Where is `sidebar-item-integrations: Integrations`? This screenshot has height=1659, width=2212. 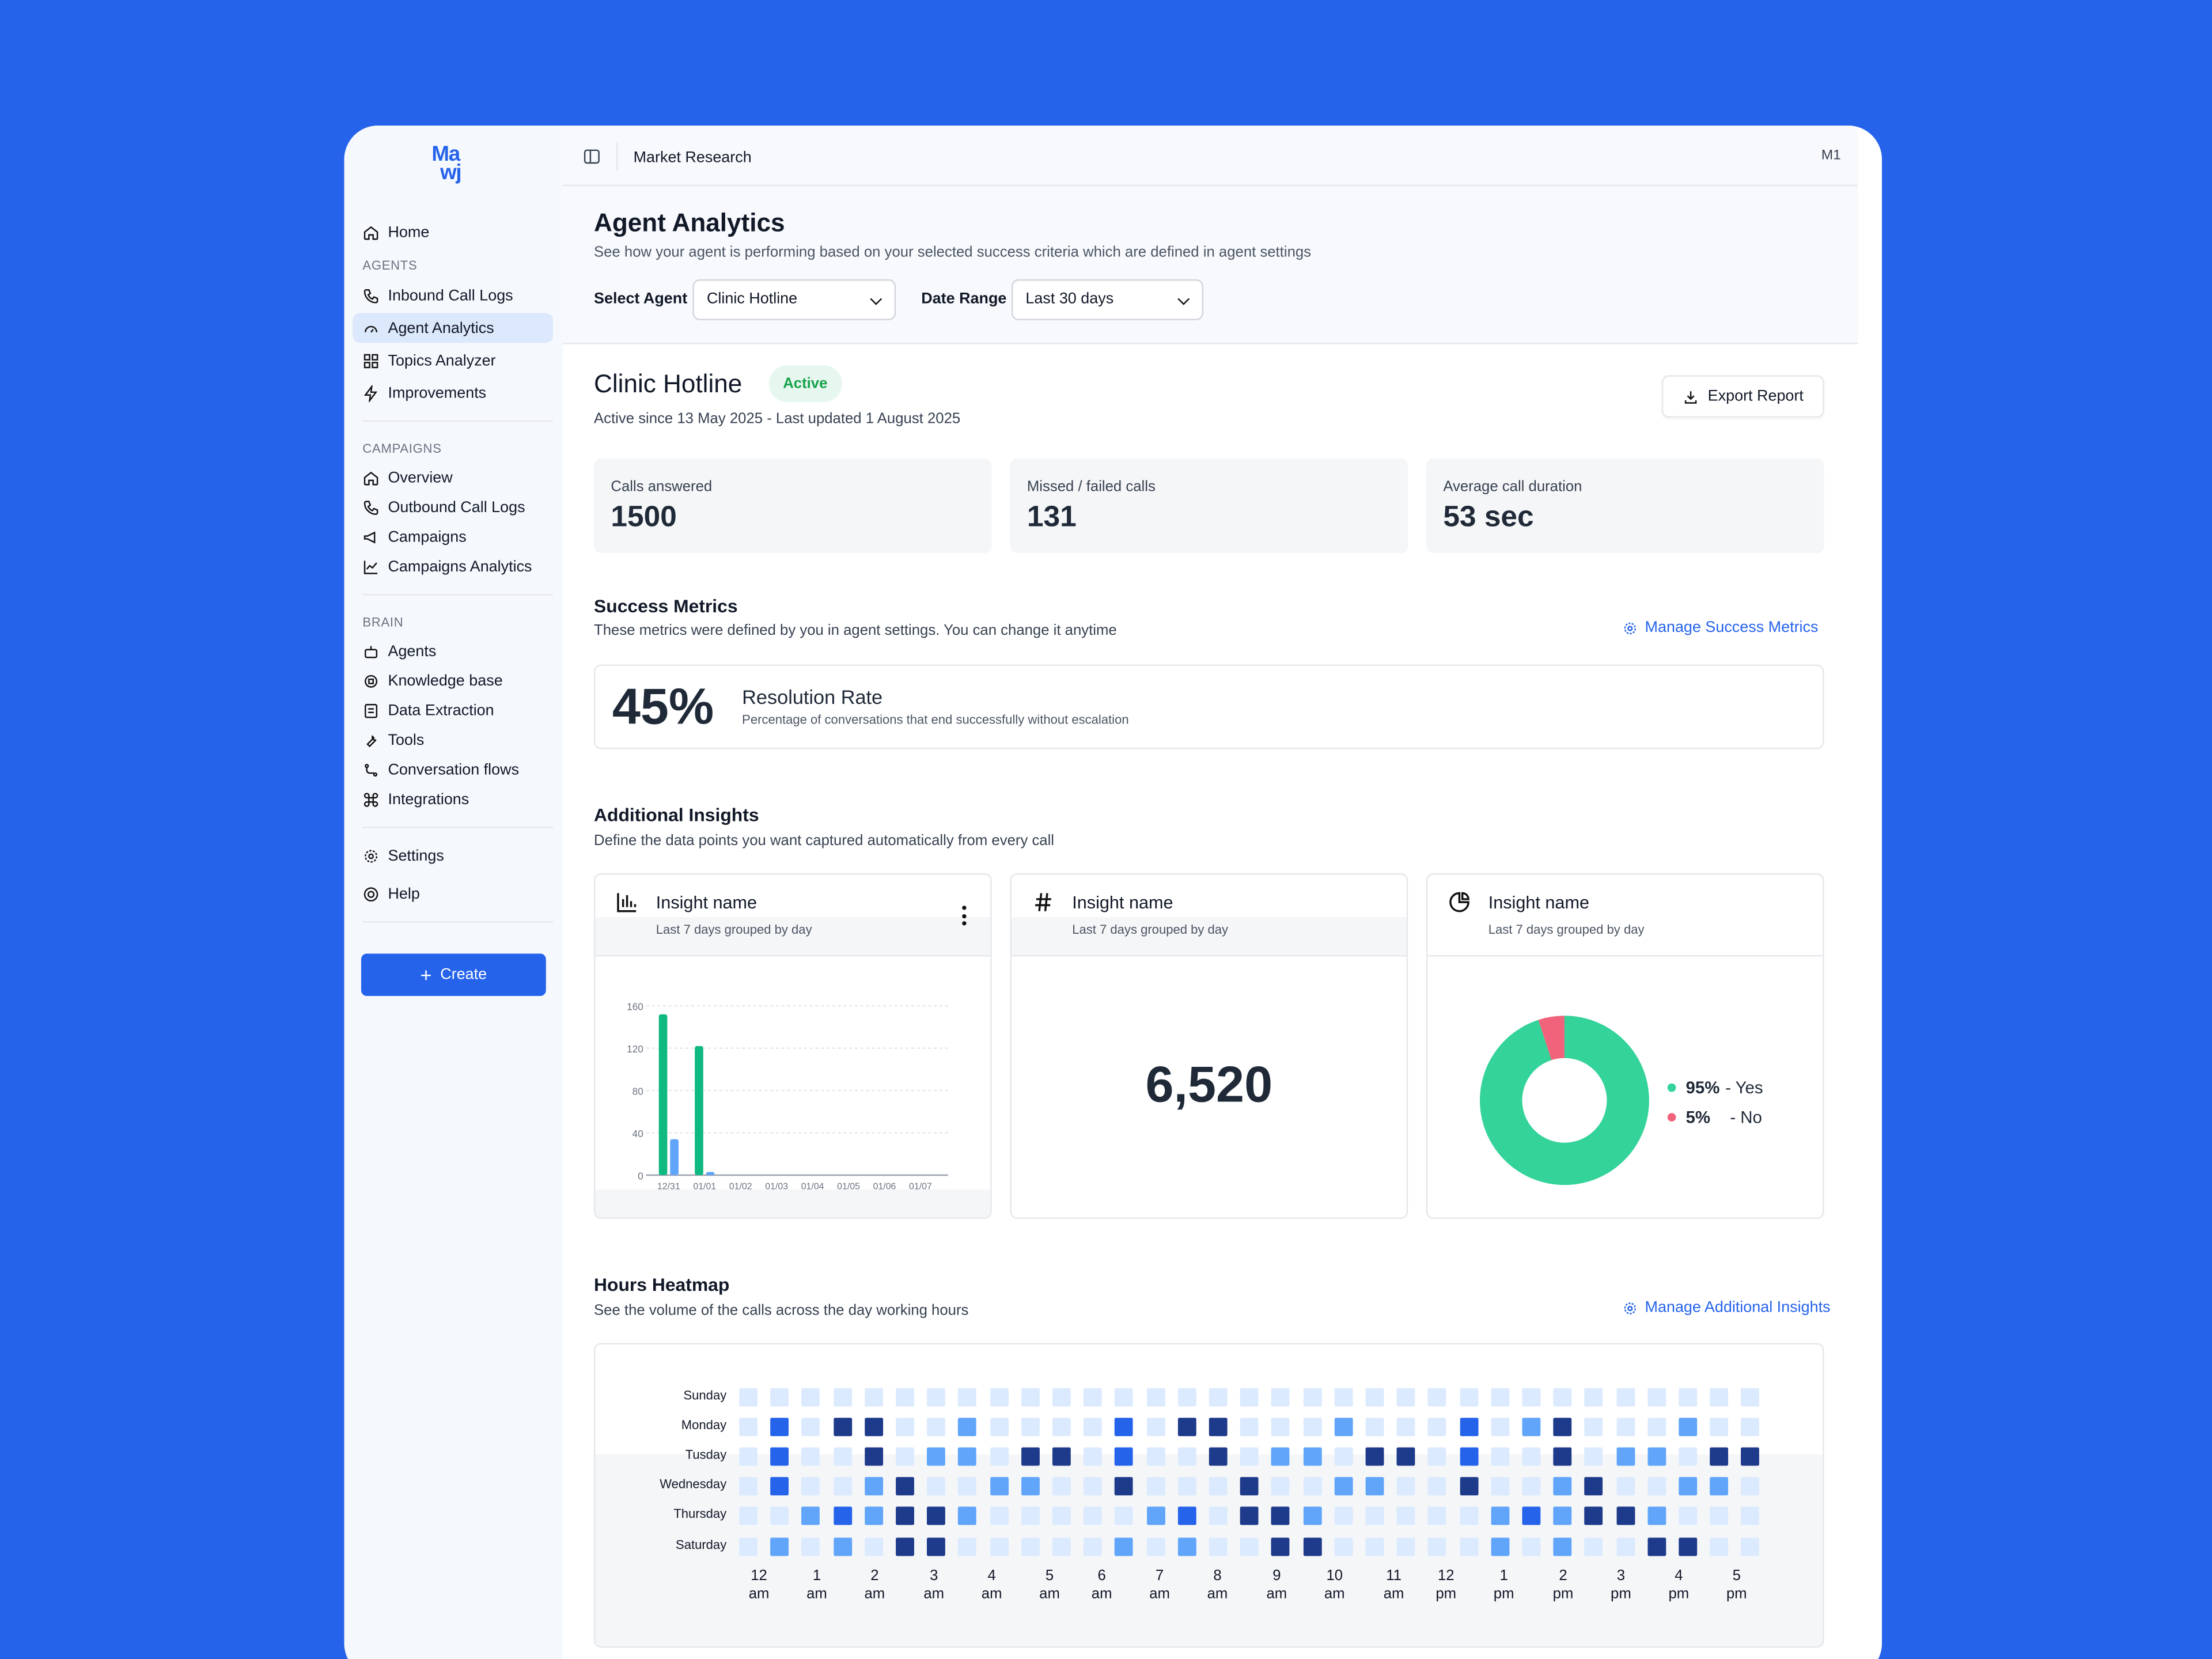 sidebar-item-integrations: Integrations is located at coordinates (453, 799).